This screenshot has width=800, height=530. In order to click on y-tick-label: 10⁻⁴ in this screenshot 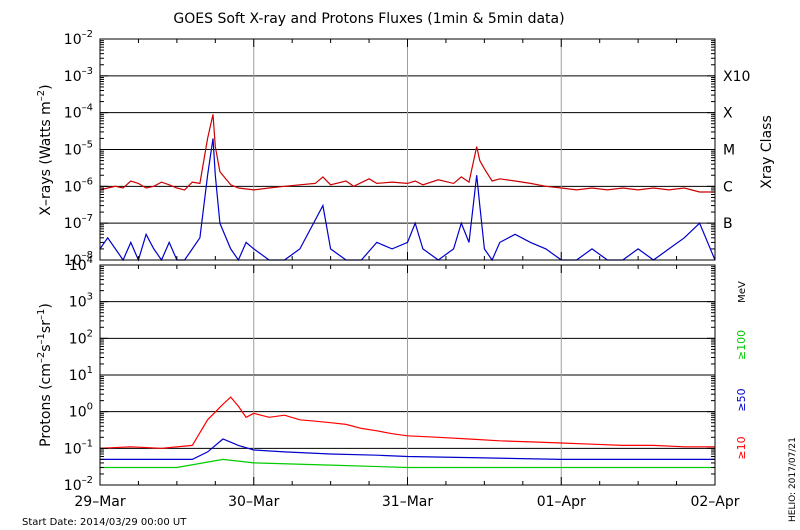, I will do `click(78, 112)`.